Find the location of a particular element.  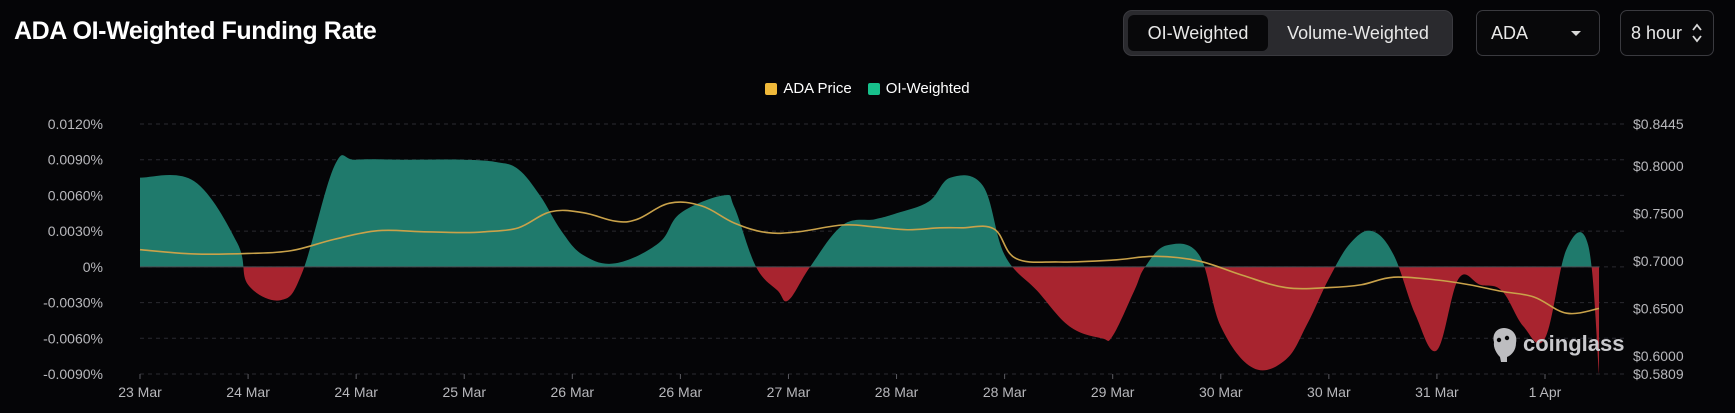

right-axis-tick: $0.8445 is located at coordinates (1658, 124).